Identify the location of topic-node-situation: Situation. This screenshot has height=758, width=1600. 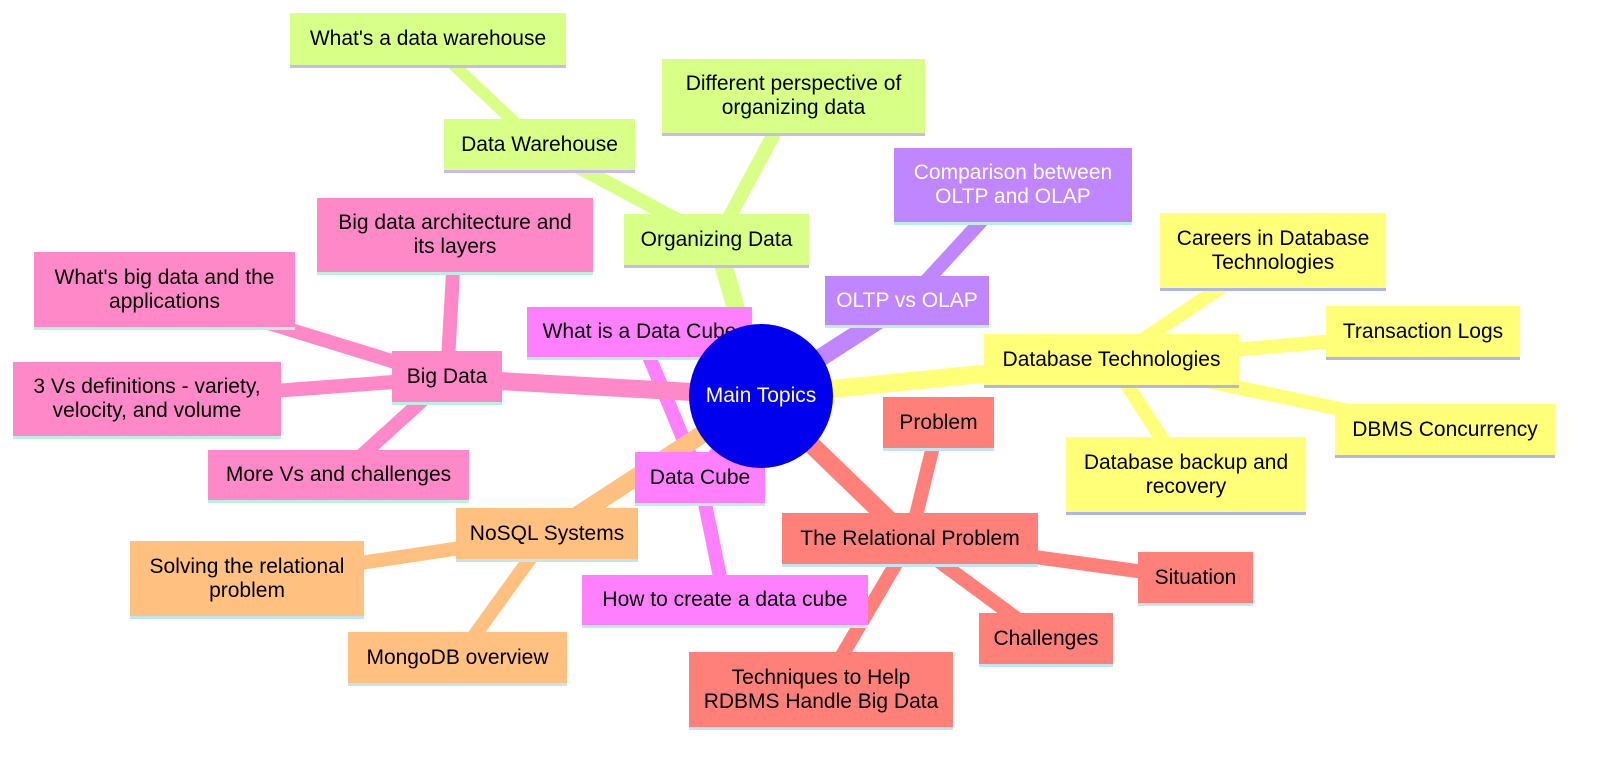
(1195, 579).